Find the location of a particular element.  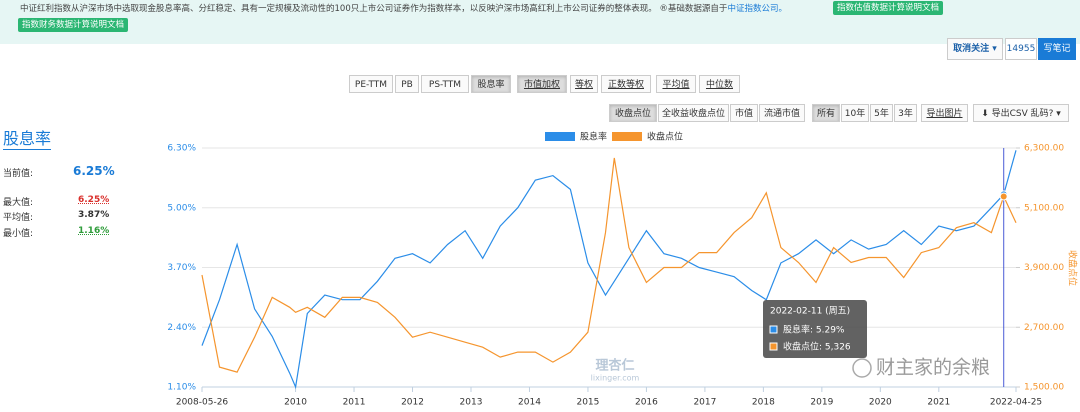

series-tab: 流通市值 is located at coordinates (782, 113).